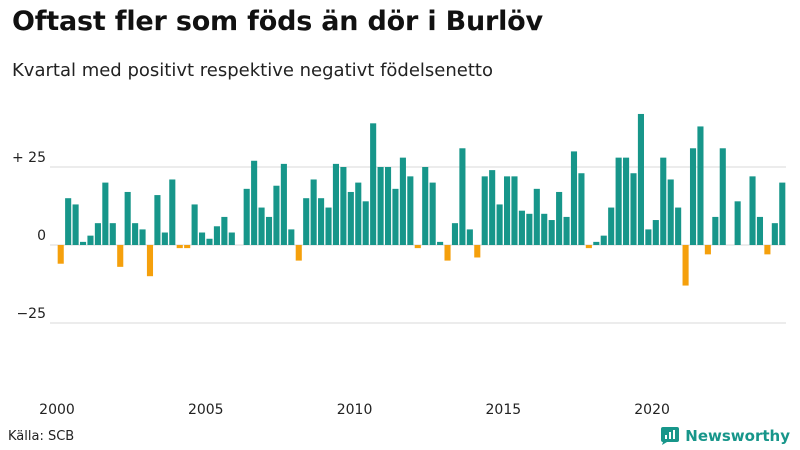 The height and width of the screenshot is (450, 800). Describe the element at coordinates (504, 410) in the screenshot. I see `x-tick-label: 2015` at that location.